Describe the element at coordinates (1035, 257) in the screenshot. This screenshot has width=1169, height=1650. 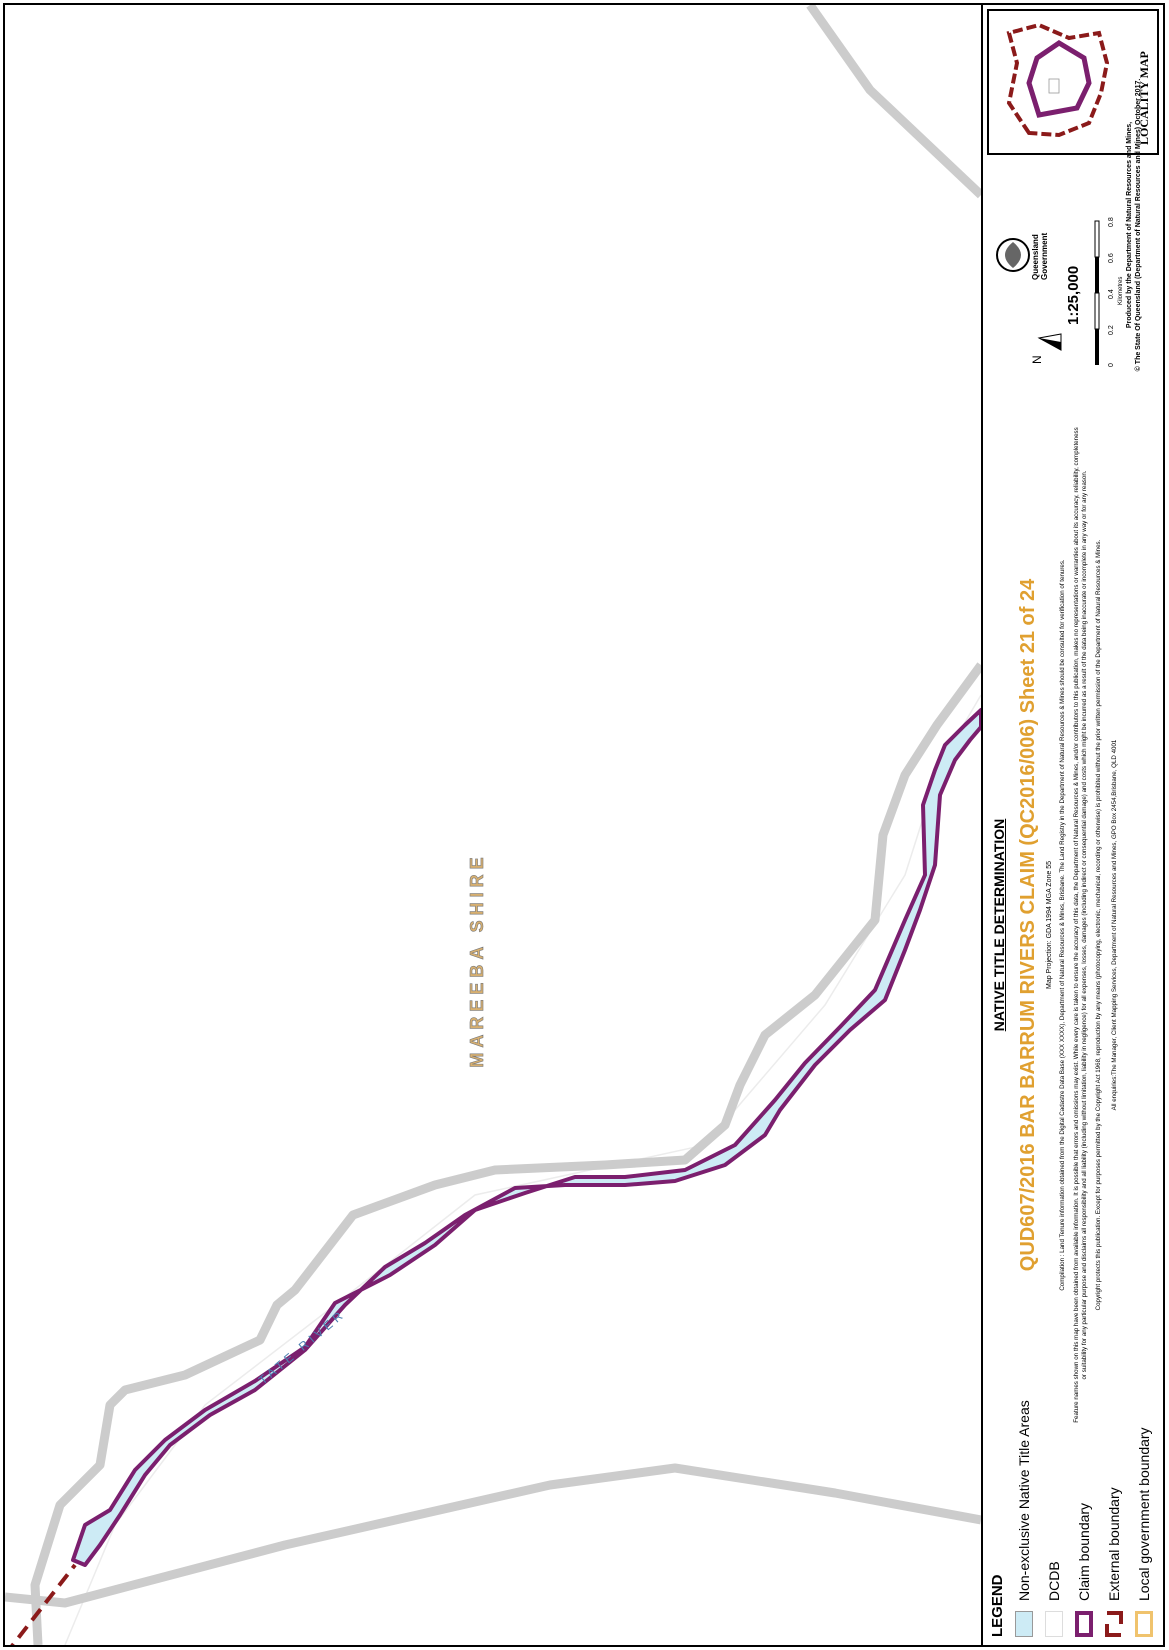
I see `government-name-line: Queensland` at that location.